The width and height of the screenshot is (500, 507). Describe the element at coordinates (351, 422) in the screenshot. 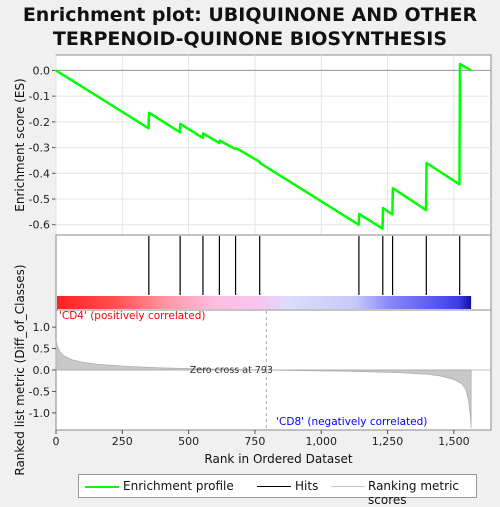

I see `negative-correlation-label: 'CD8' (negatively correlated)` at that location.